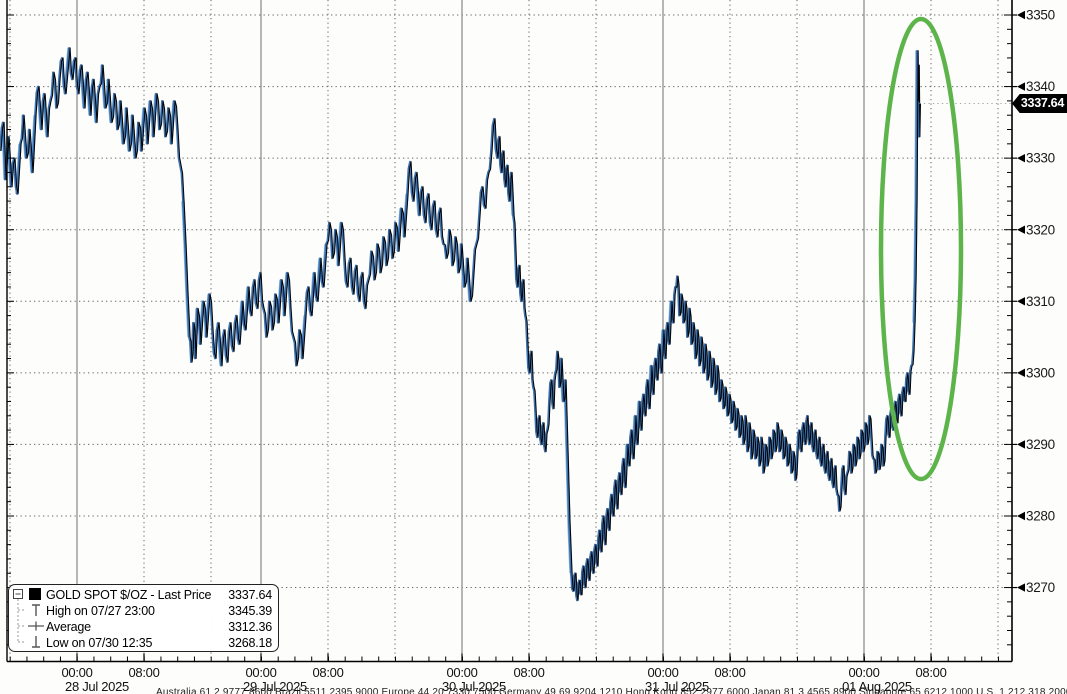 This screenshot has width=1067, height=694. Describe the element at coordinates (21, 621) in the screenshot. I see `legend-tree-line` at that location.